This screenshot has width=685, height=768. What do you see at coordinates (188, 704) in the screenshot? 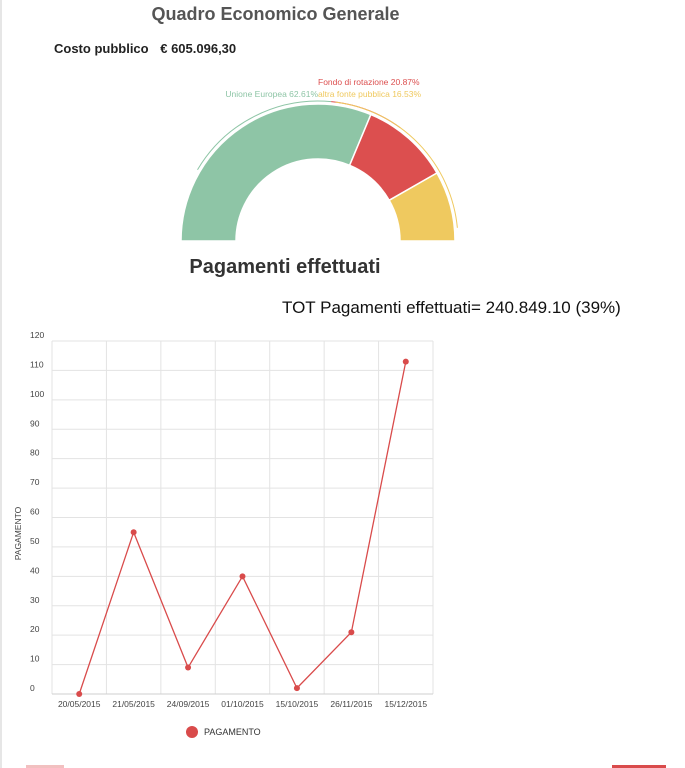
I see `x-tick-label: 24/09/2015` at bounding box center [188, 704].